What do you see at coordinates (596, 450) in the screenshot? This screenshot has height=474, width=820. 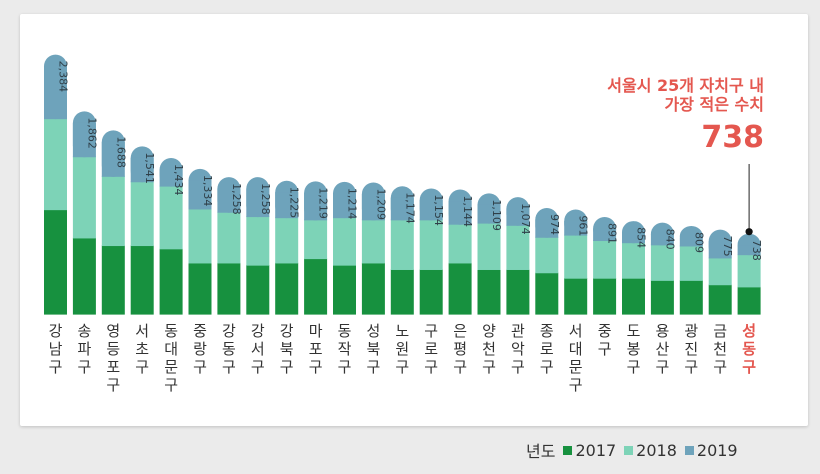 I see `legend-label-2017: 2017` at bounding box center [596, 450].